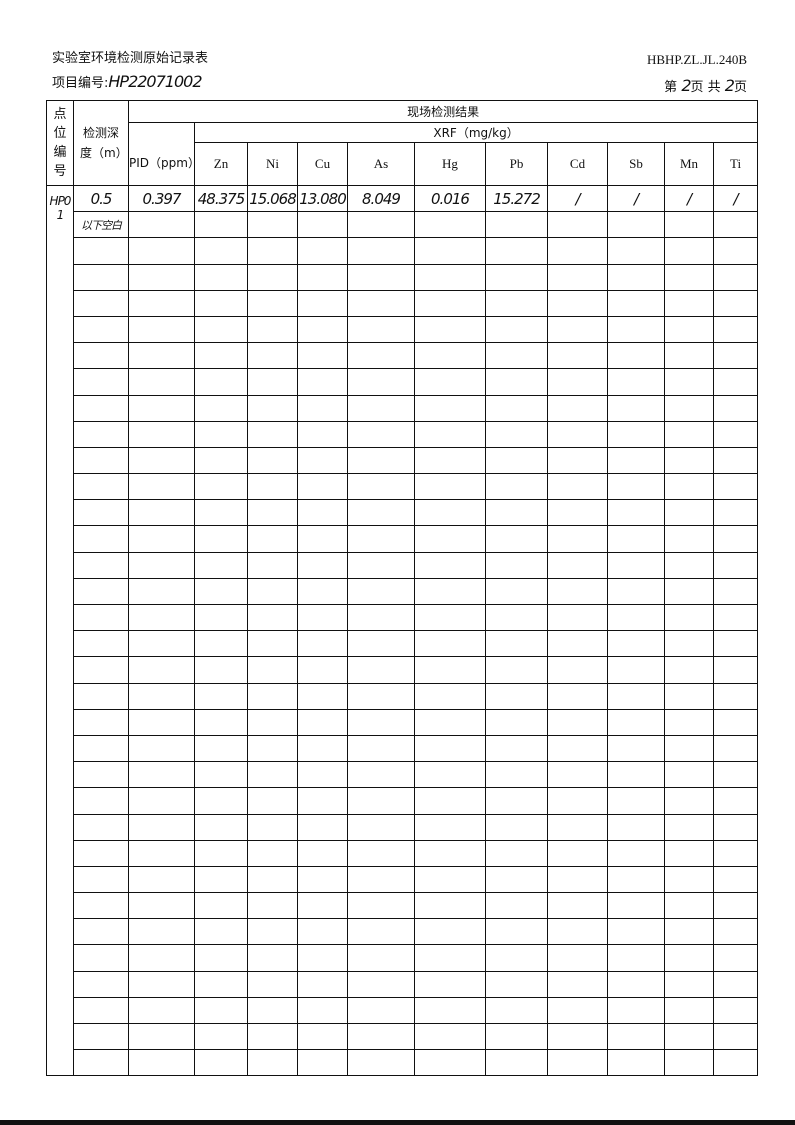 This screenshot has height=1125, width=795. I want to click on project-number: 项目编号:HP22071002, so click(127, 81).